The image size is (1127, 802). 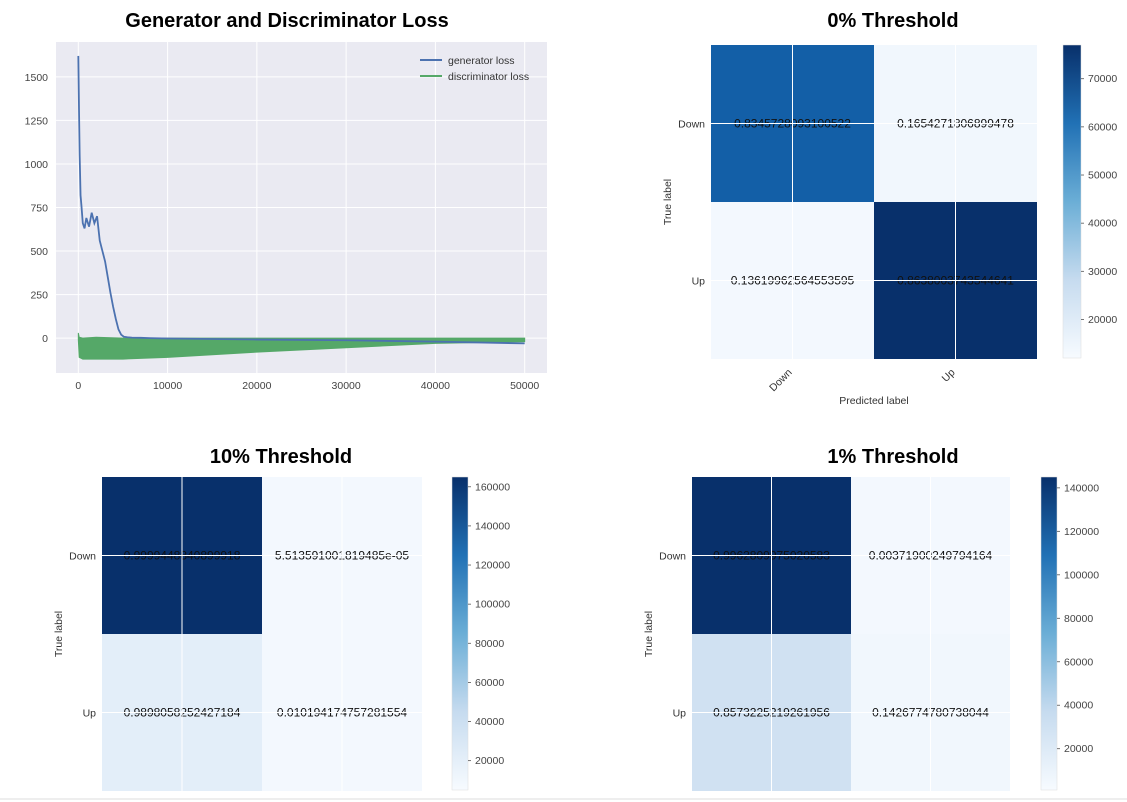 What do you see at coordinates (37, 121) in the screenshot?
I see `y-tick-label: 1250` at bounding box center [37, 121].